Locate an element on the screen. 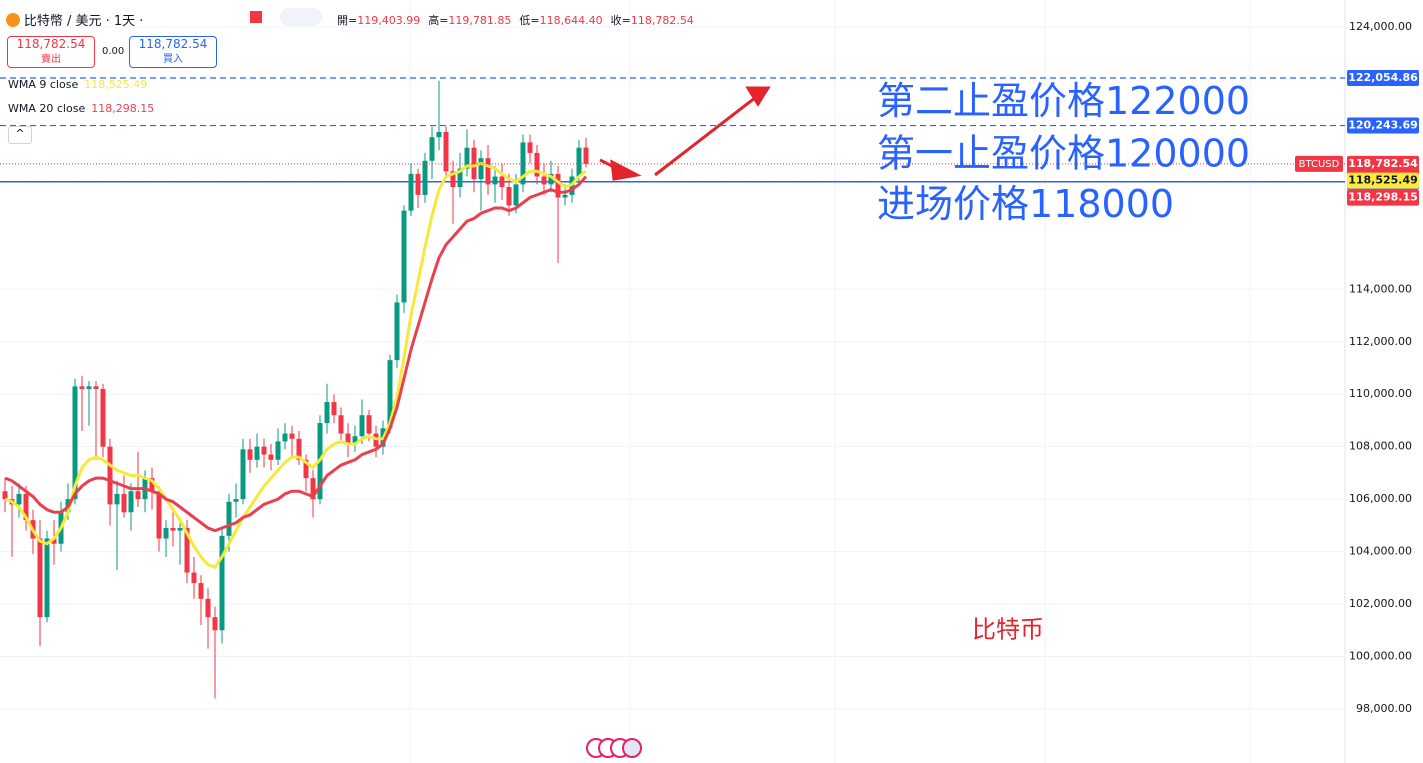 Image resolution: width=1423 pixels, height=763 pixels. wma-tag: 118,525.49 is located at coordinates (1383, 180).